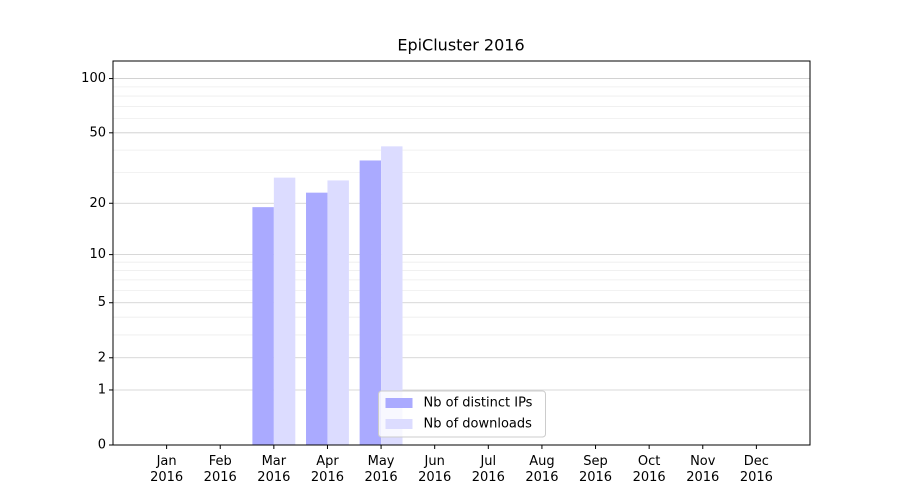 This screenshot has height=504, width=900. Describe the element at coordinates (434, 469) in the screenshot. I see `x-tick-label: Jun 2016` at that location.